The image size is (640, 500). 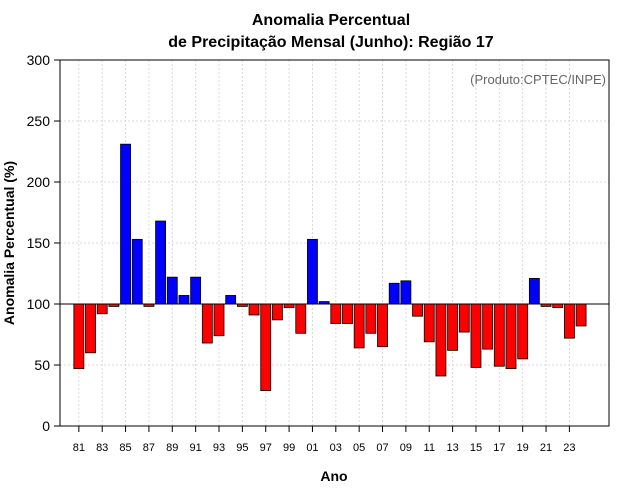 What do you see at coordinates (312, 448) in the screenshot?
I see `x-tick-label: 01` at bounding box center [312, 448].